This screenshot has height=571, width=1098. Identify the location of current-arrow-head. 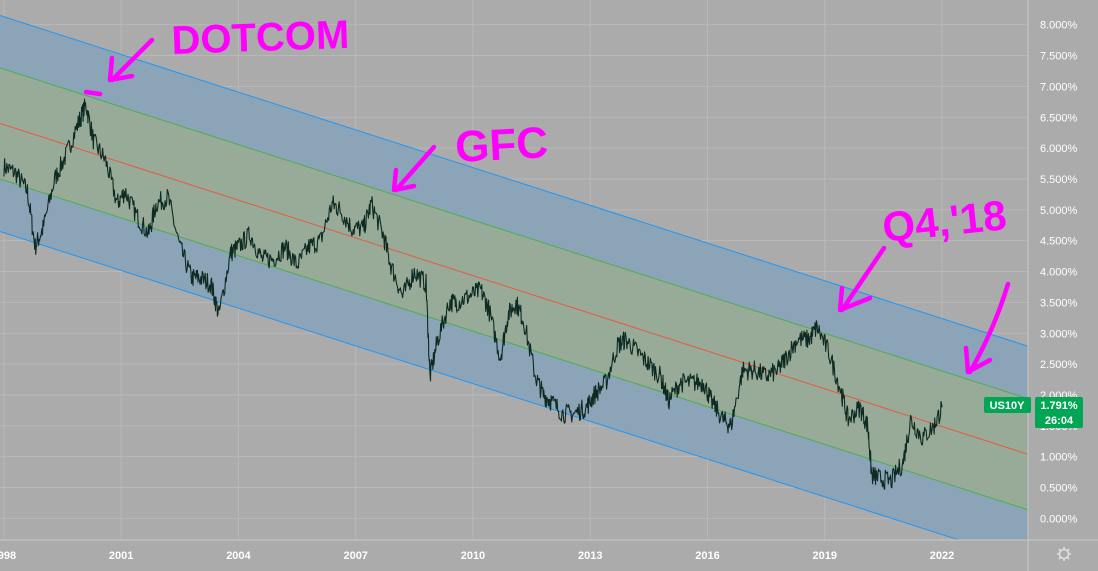
(978, 360).